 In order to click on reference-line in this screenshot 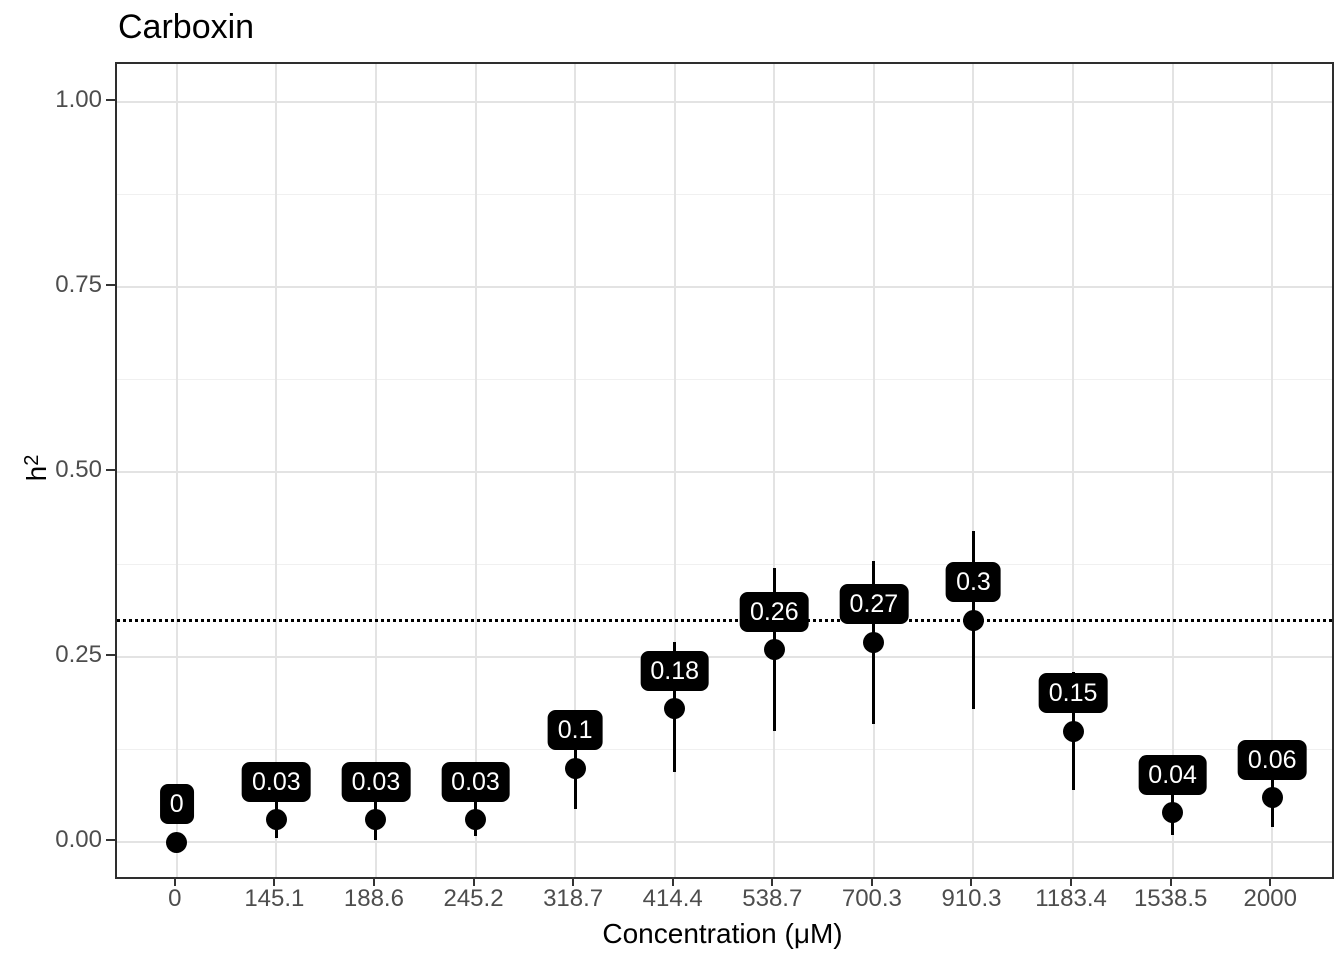, I will do `click(724, 620)`.